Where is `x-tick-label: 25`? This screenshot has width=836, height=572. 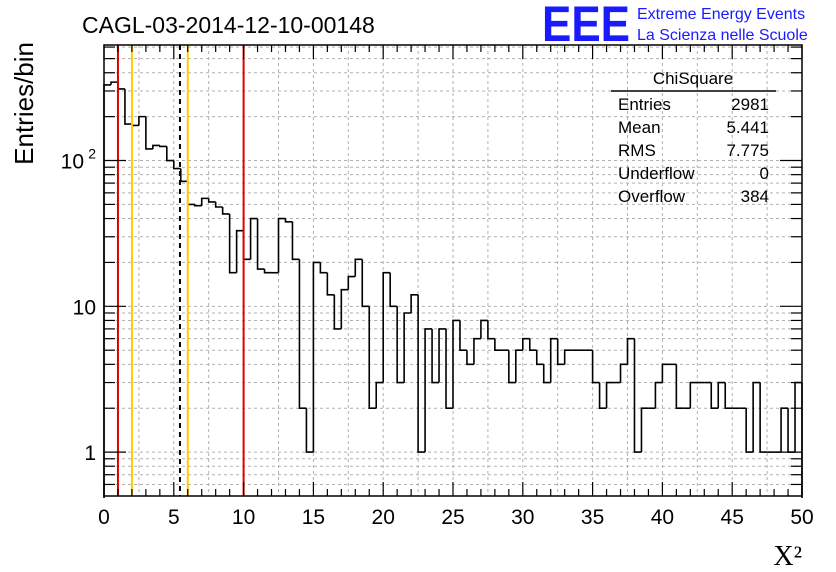 x-tick-label: 25 is located at coordinates (452, 517).